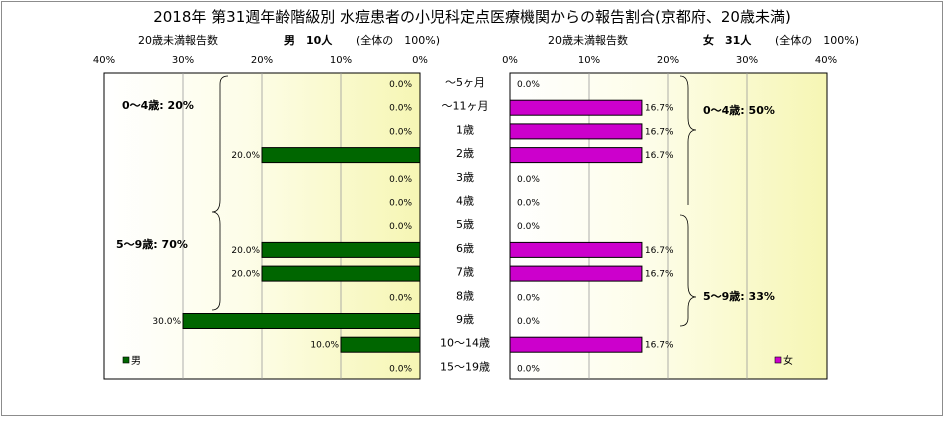  What do you see at coordinates (324, 346) in the screenshot?
I see `male-data-label: 10.0%` at bounding box center [324, 346].